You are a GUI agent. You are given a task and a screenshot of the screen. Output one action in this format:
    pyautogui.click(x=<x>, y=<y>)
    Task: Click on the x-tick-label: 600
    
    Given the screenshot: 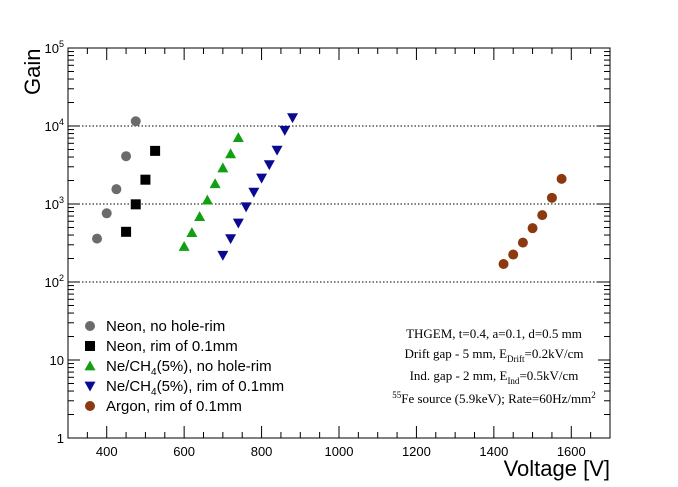 What is the action you would take?
    pyautogui.click(x=184, y=451)
    